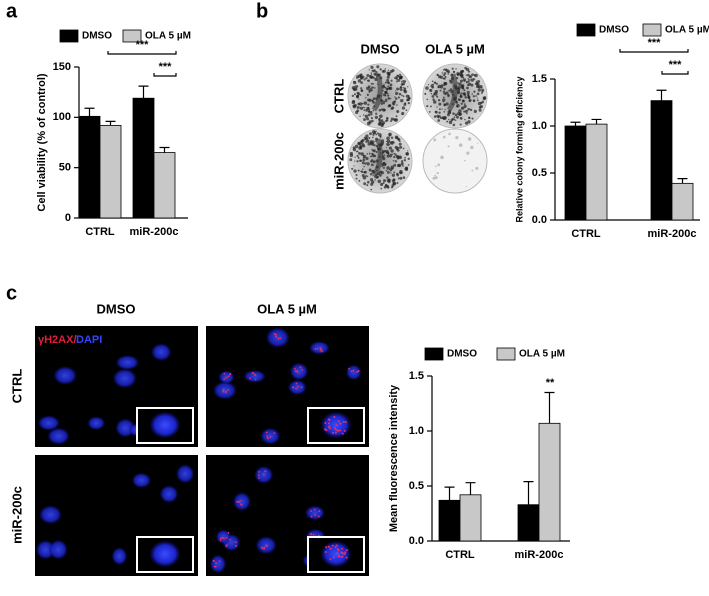 The width and height of the screenshot is (709, 596). What do you see at coordinates (287, 308) in the screenshot?
I see `column-label: OLA 5 µM` at bounding box center [287, 308].